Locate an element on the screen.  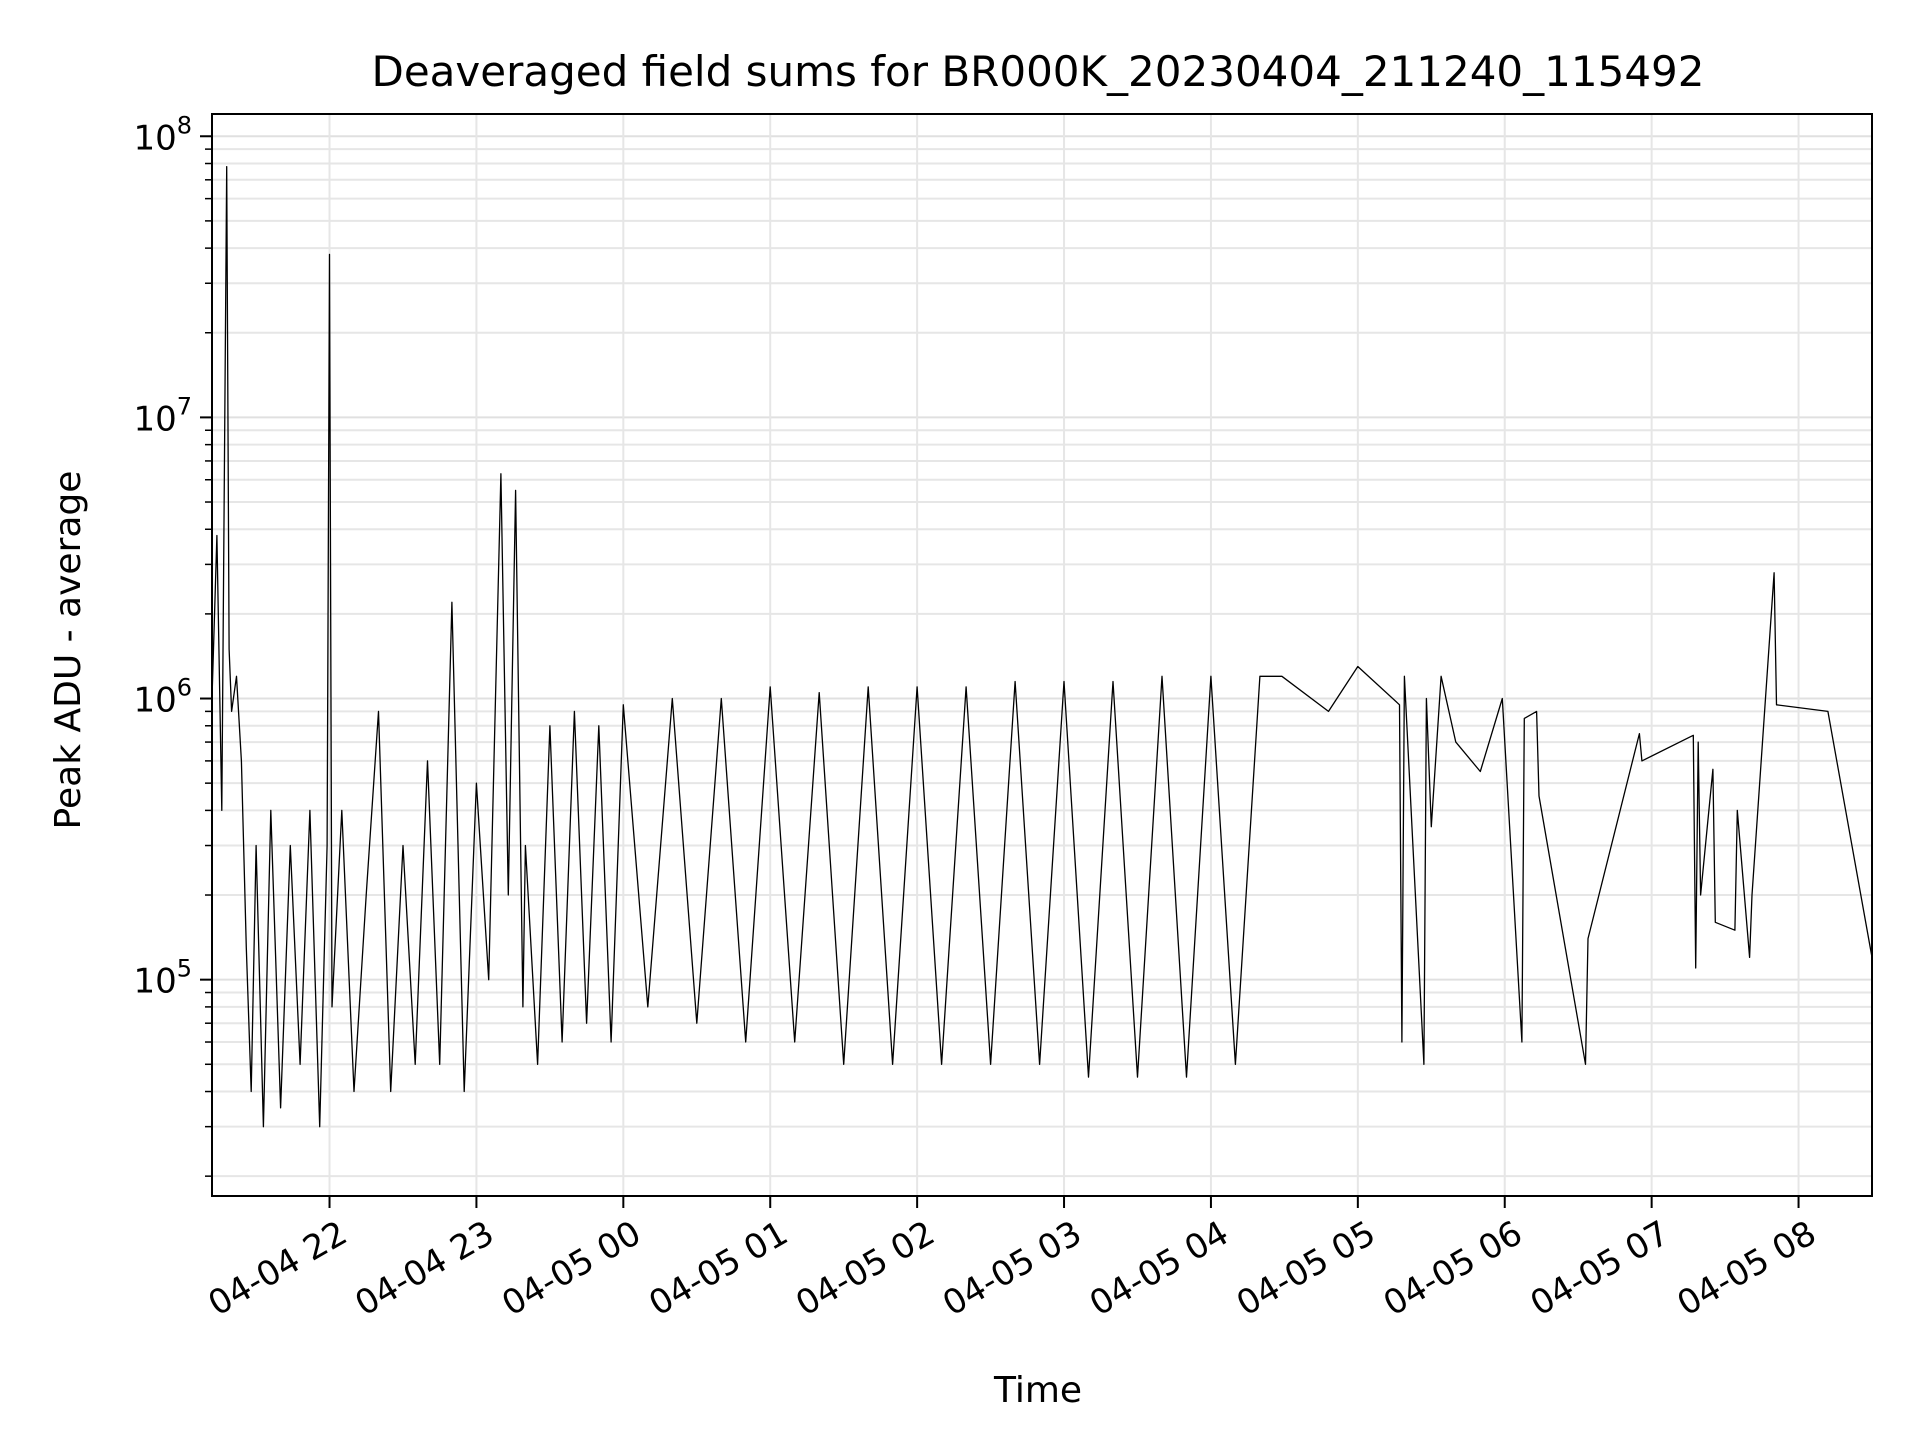
y-tick-label: 10⁶ is located at coordinates (162, 697).